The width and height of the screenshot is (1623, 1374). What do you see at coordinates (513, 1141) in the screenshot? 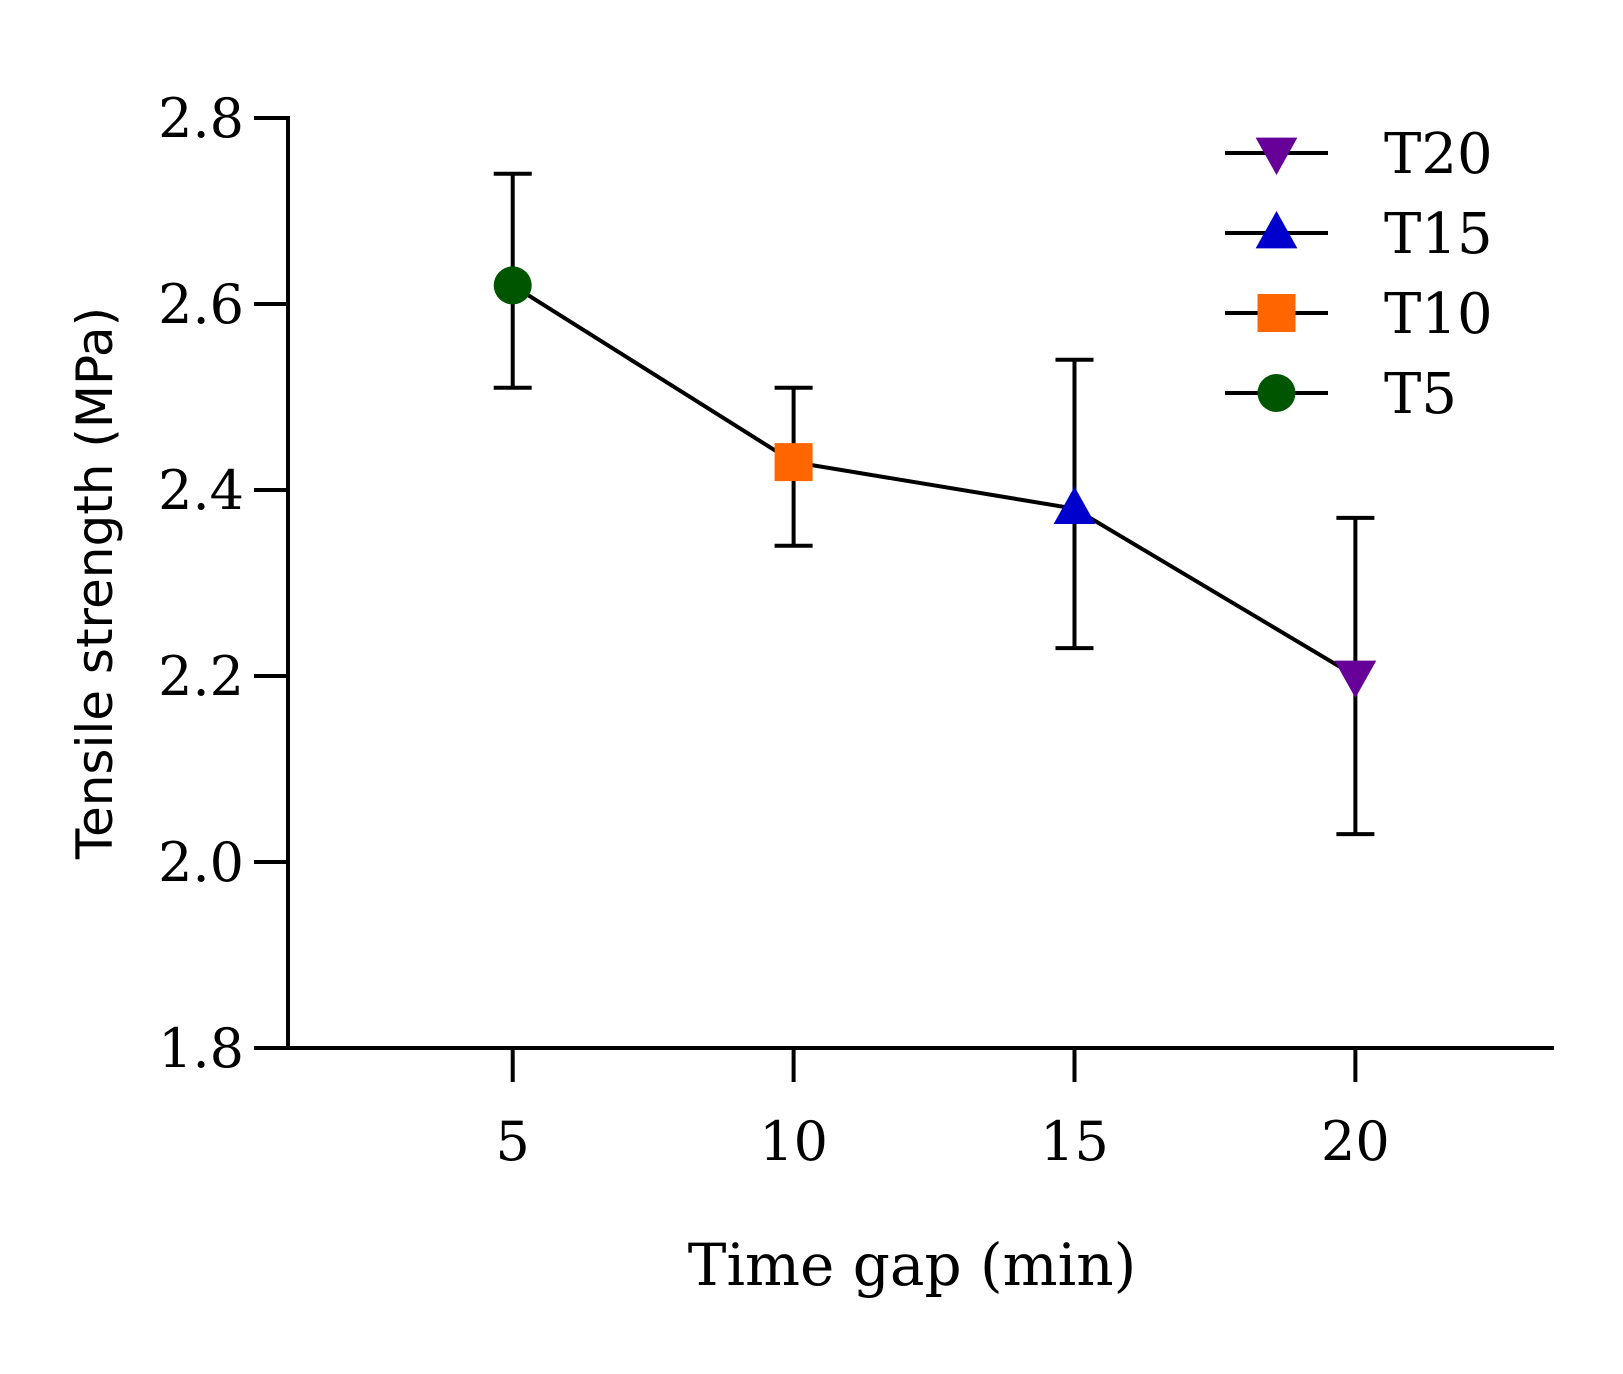
I see `x-tick-label: 5` at bounding box center [513, 1141].